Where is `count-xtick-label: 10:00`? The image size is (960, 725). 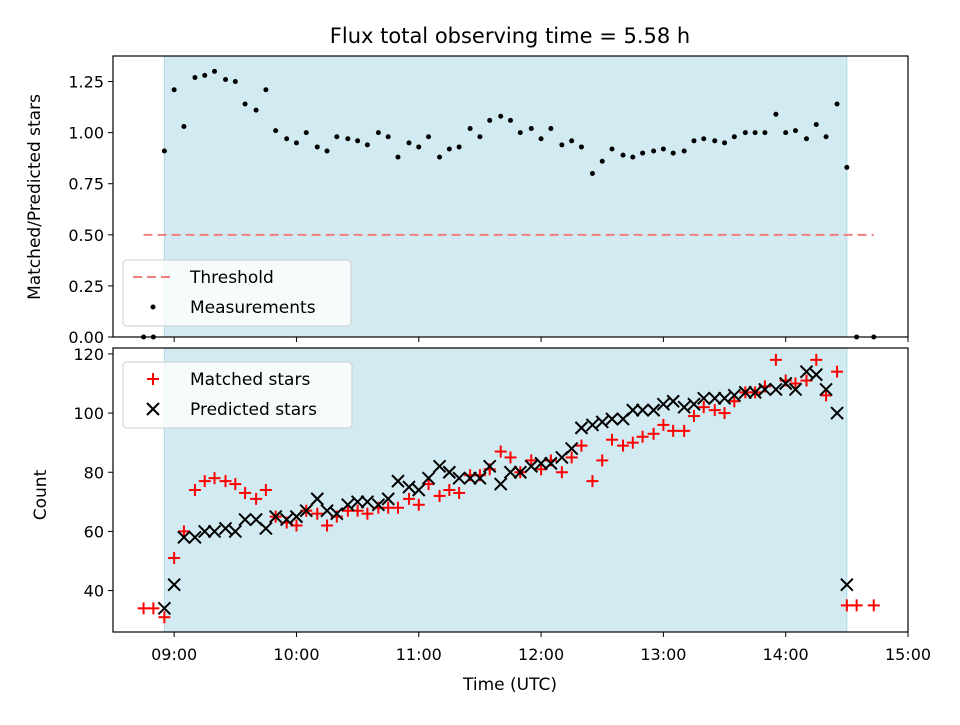 count-xtick-label: 10:00 is located at coordinates (296, 654).